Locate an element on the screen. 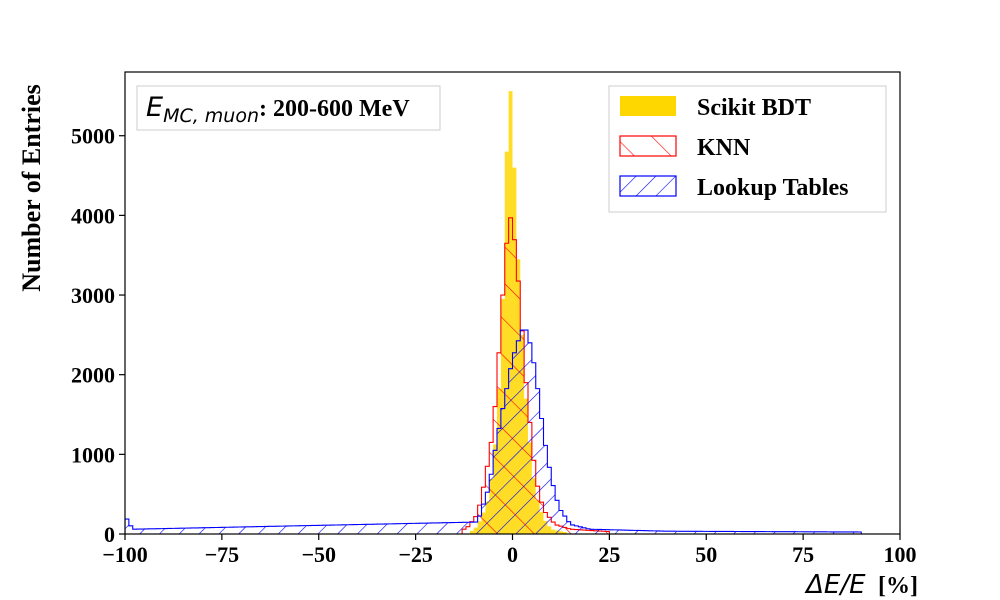  legend-swatch-lookup-tables is located at coordinates (648, 186).